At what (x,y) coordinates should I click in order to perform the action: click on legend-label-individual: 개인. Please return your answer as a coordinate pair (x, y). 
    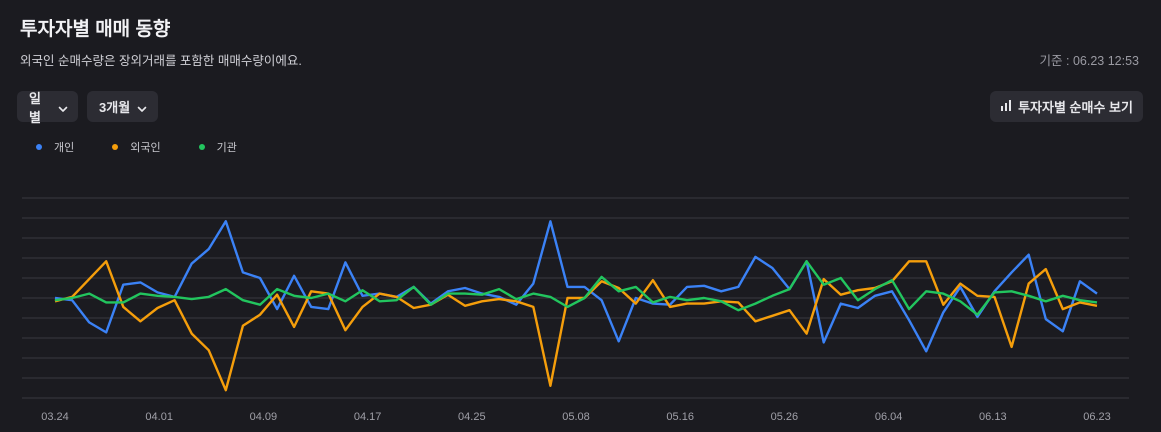
    Looking at the image, I should click on (64, 148).